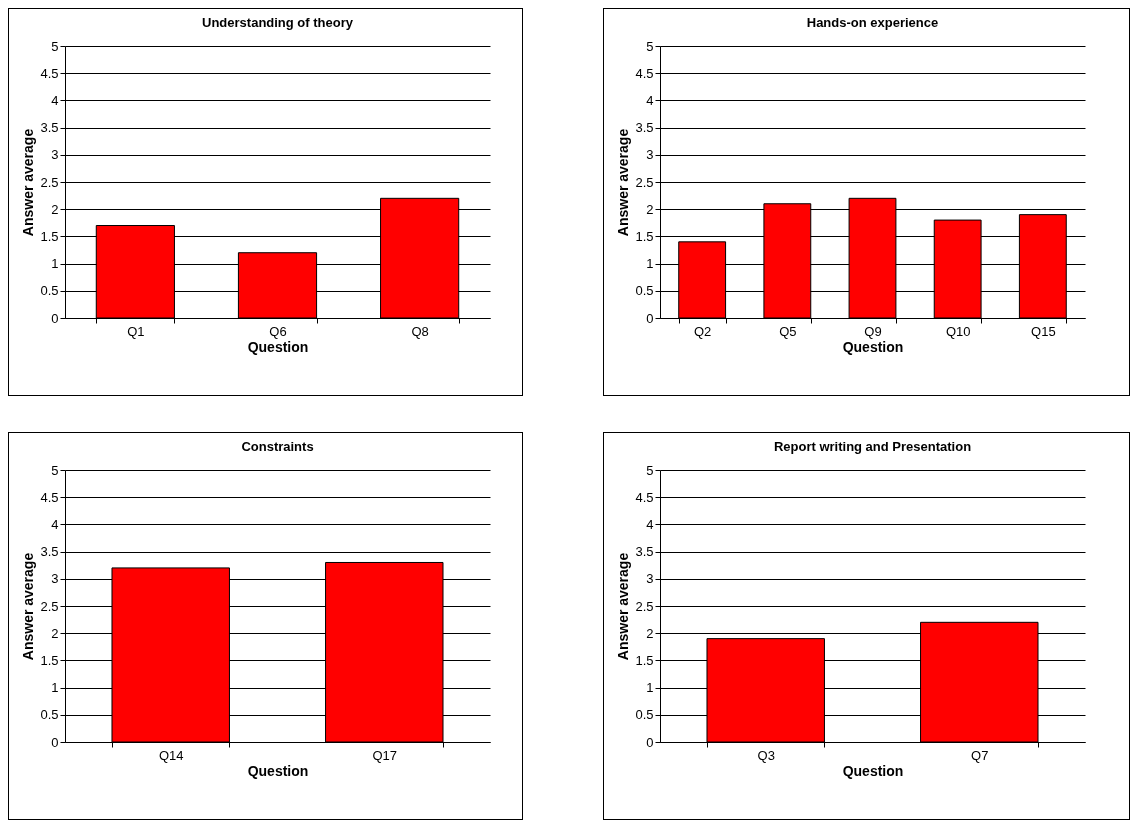 The width and height of the screenshot is (1135, 834). What do you see at coordinates (1043, 331) in the screenshot?
I see `x-tick-label: Q15` at bounding box center [1043, 331].